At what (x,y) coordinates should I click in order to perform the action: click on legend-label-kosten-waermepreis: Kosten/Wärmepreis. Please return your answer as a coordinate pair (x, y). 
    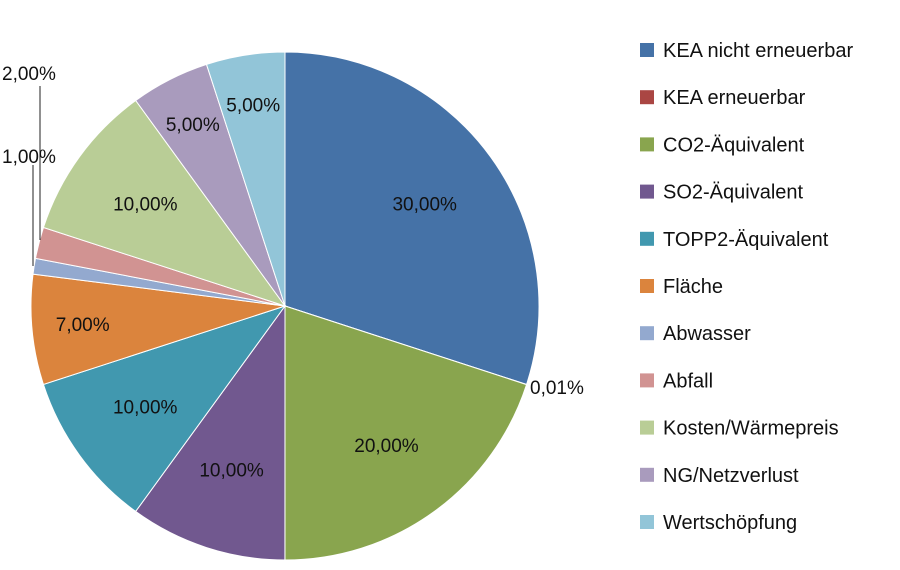
    Looking at the image, I should click on (751, 429).